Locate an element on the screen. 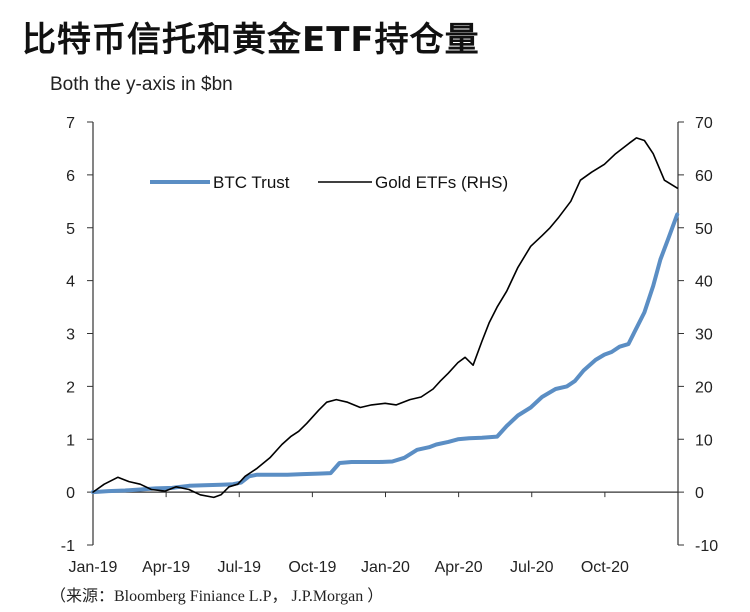 This screenshot has height=612, width=750. right-y-tick-label: 70 is located at coordinates (704, 123).